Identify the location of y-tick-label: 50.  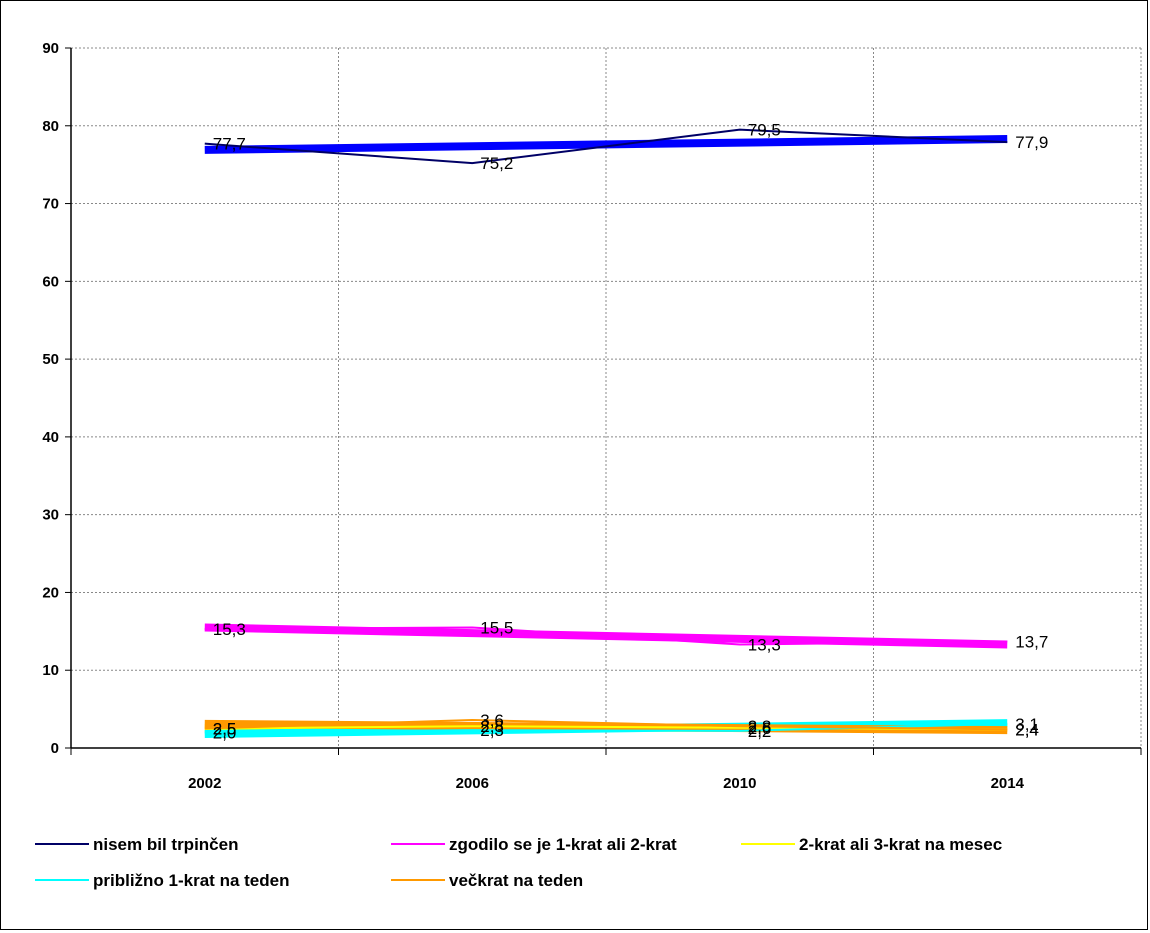
(50, 359).